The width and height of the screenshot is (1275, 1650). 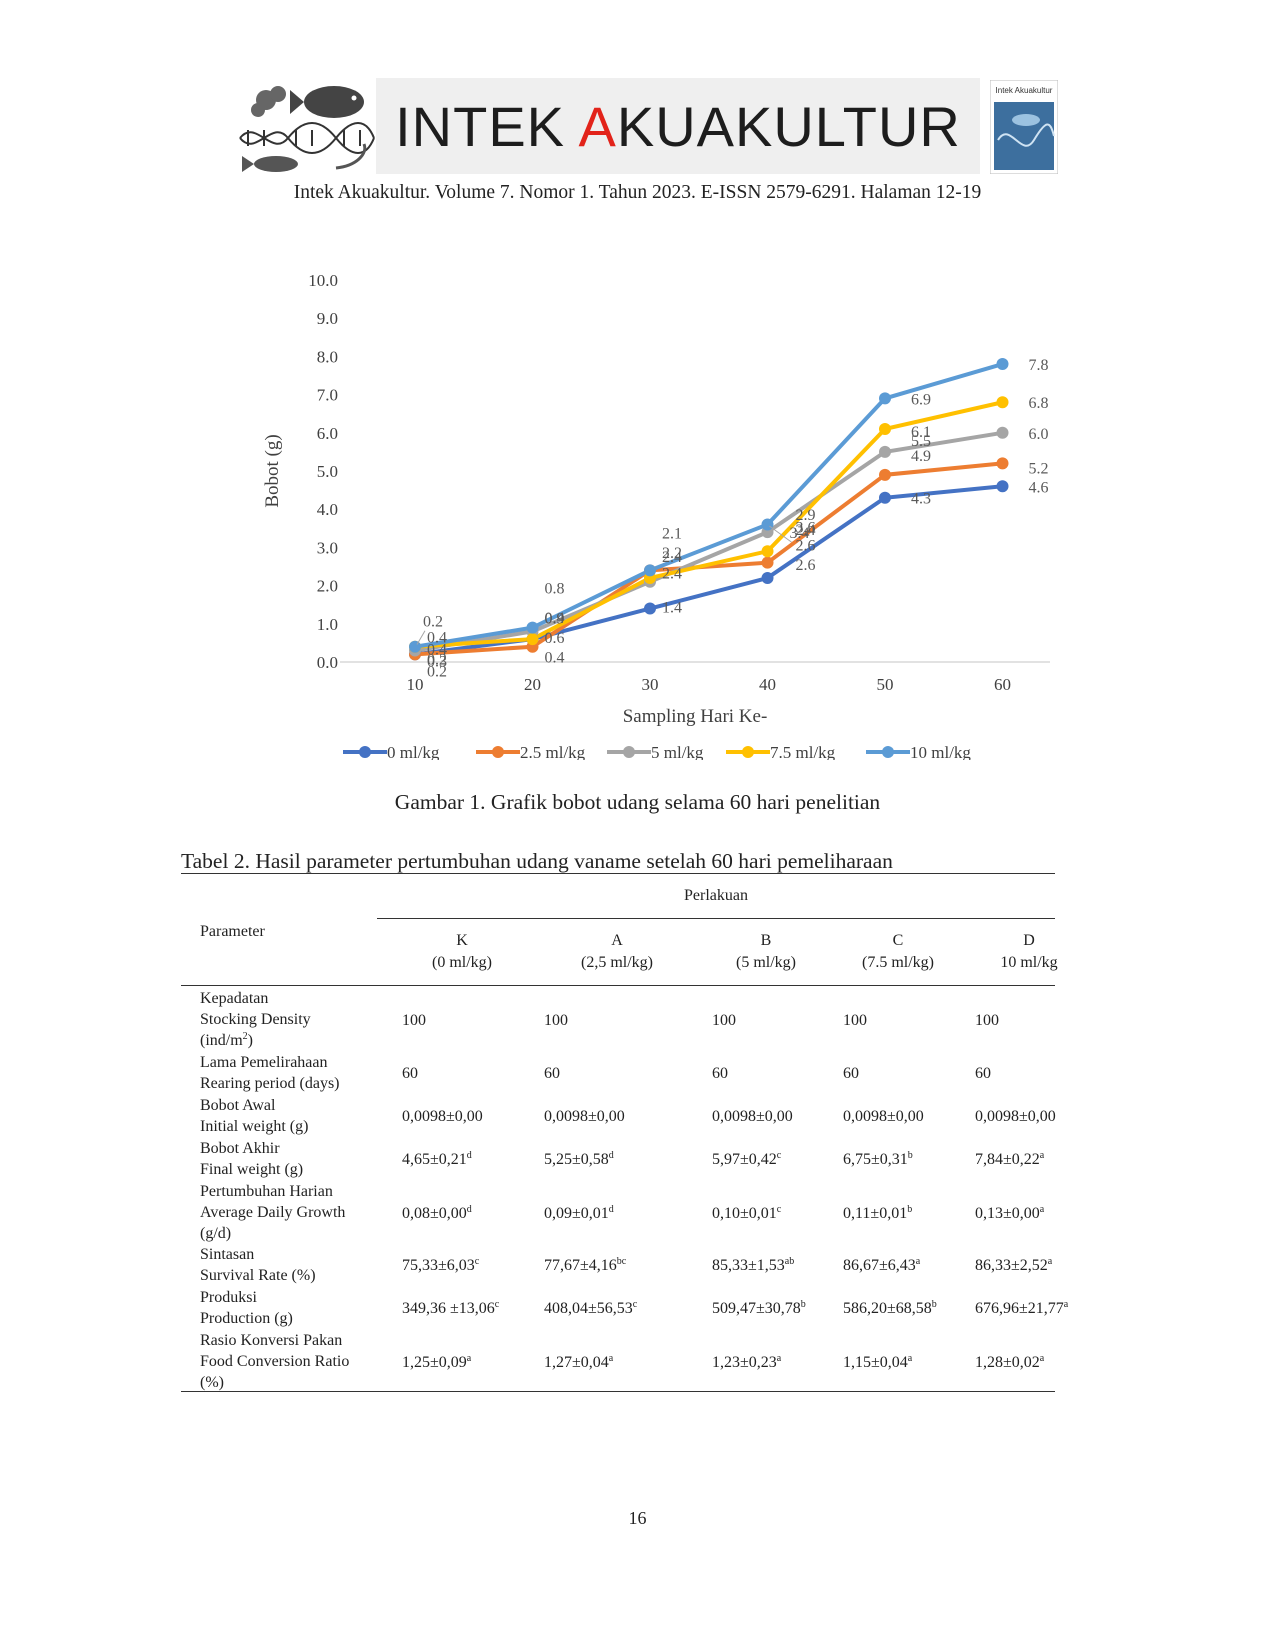 I want to click on value-text: 100, so click(x=556, y=1020).